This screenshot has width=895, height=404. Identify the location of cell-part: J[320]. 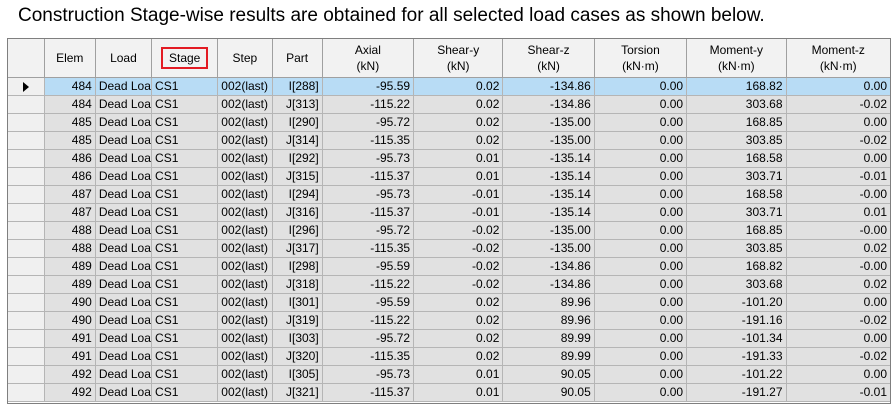
(297, 356).